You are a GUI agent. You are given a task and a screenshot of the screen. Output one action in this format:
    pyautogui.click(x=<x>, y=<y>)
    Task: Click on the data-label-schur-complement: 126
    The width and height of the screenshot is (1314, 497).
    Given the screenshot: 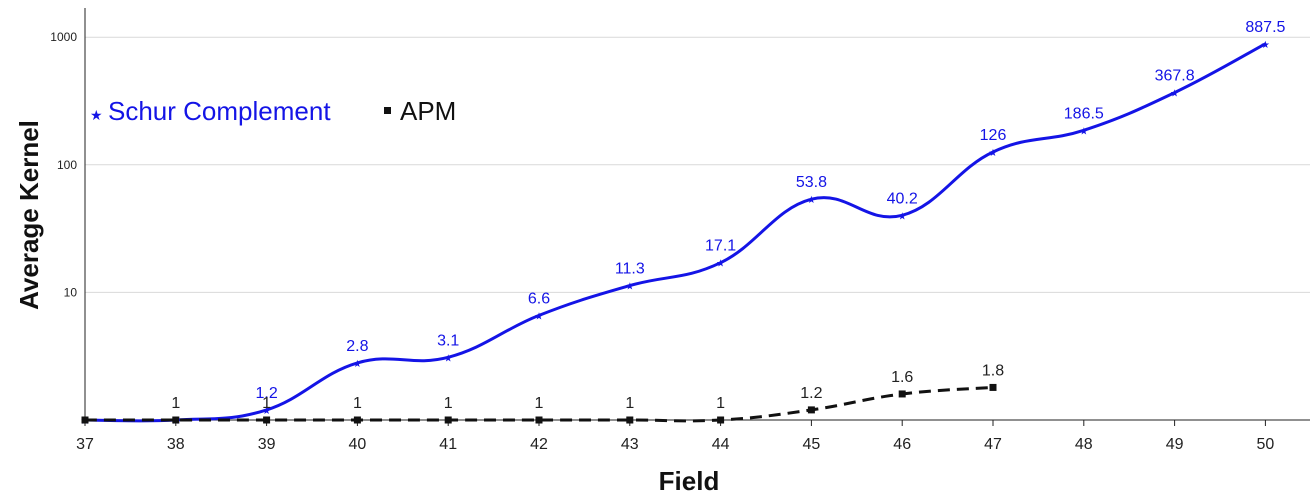 What is the action you would take?
    pyautogui.click(x=993, y=135)
    